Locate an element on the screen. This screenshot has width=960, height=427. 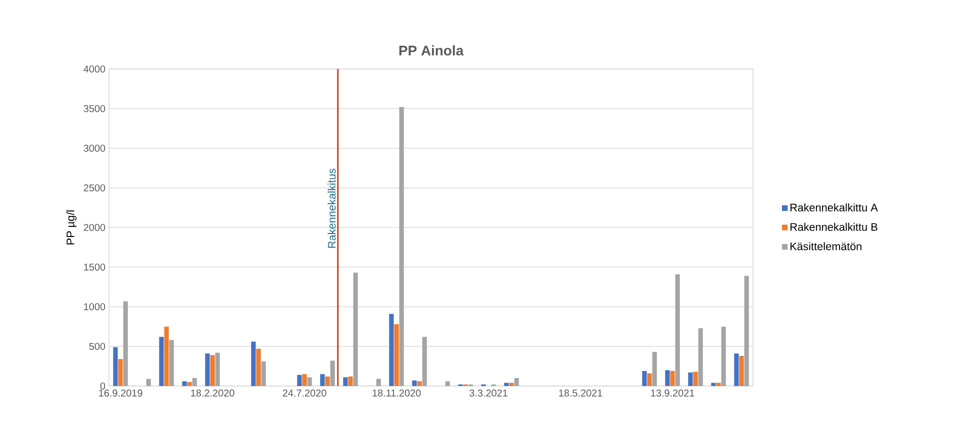
x-tick-label: 16.9.2019 is located at coordinates (120, 393).